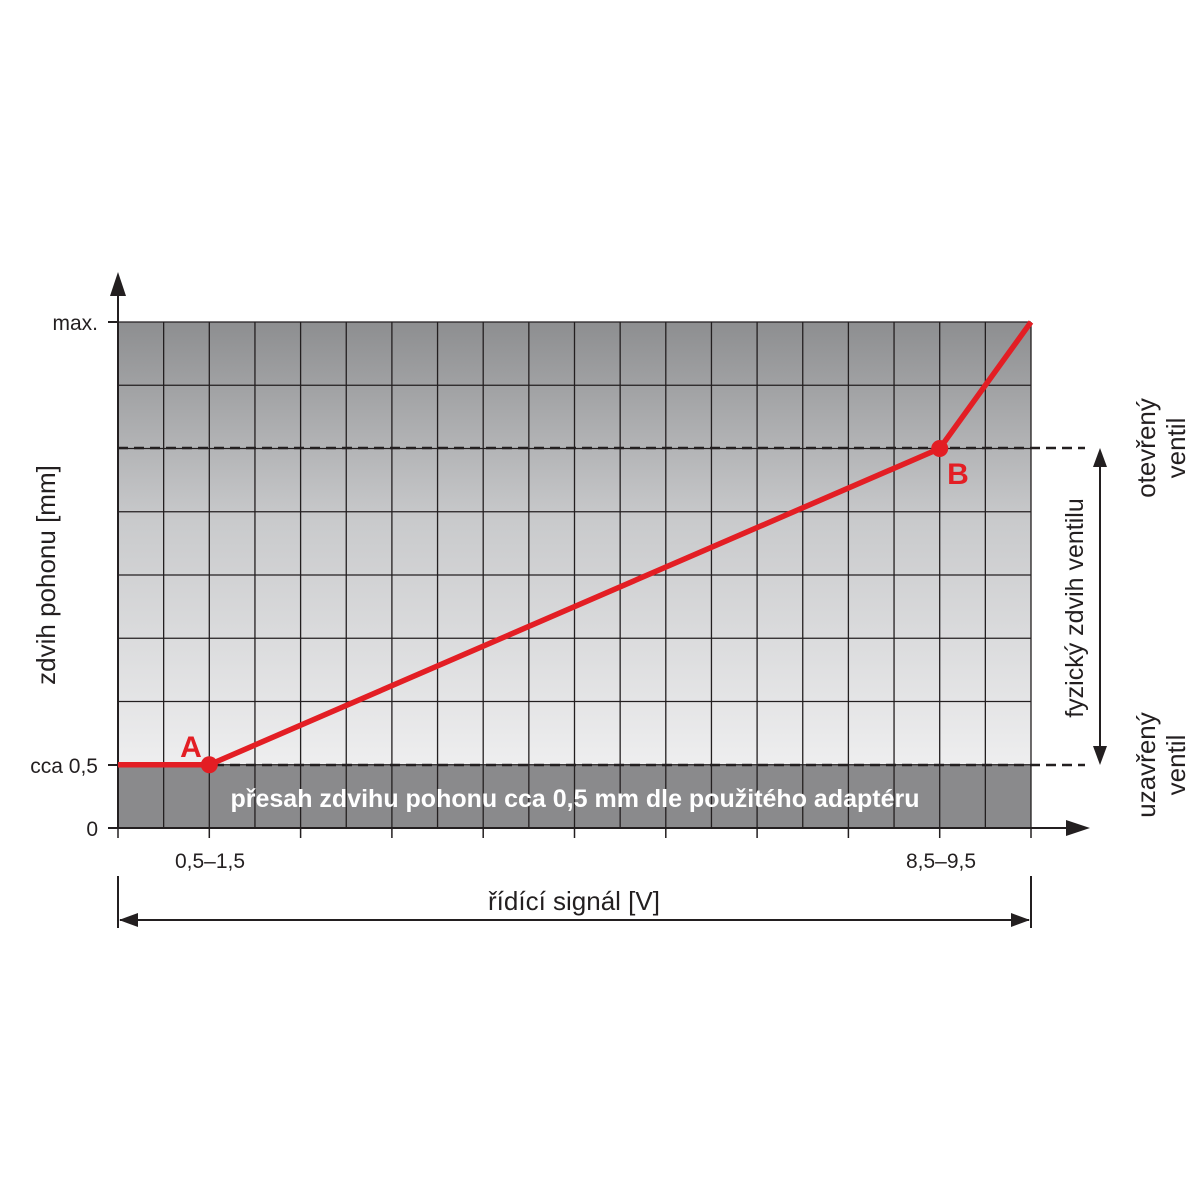 The width and height of the screenshot is (1200, 1200). What do you see at coordinates (64, 766) in the screenshot?
I see `y-tick-label-cca: cca 0,5` at bounding box center [64, 766].